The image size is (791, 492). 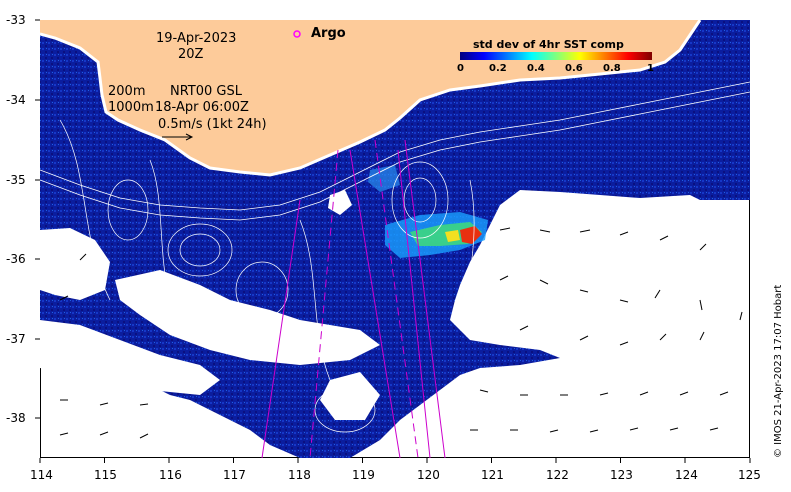 I want to click on y-tick-label: -36, so click(x=16, y=259).